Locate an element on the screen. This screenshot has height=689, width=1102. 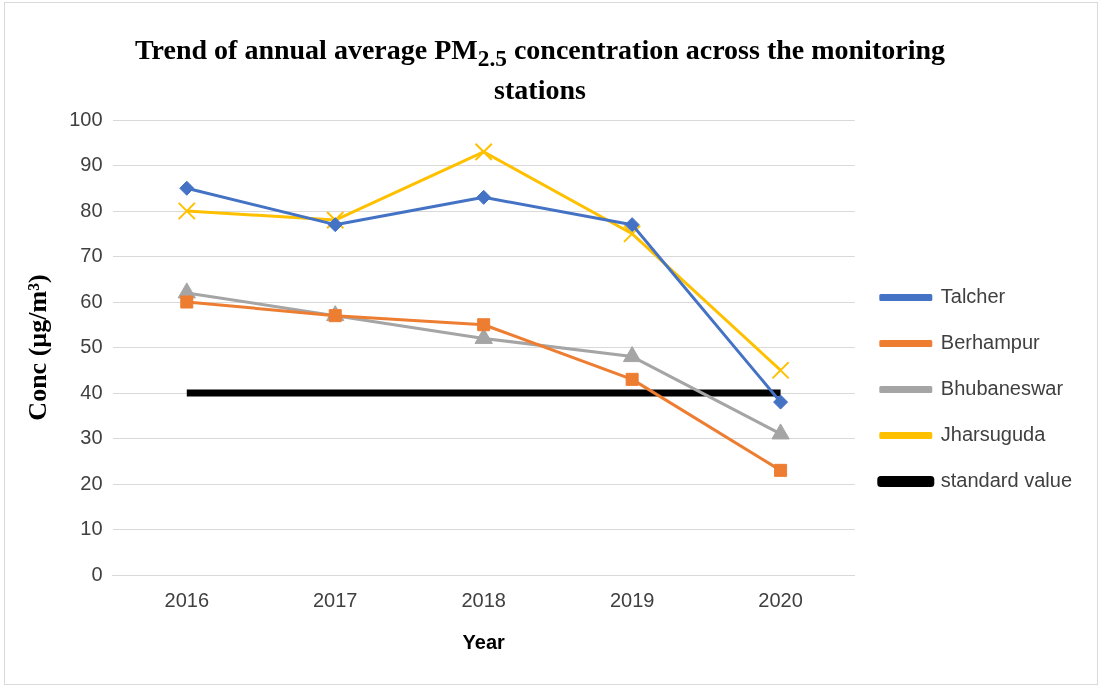
x-tick-label: 2017 is located at coordinates (335, 599).